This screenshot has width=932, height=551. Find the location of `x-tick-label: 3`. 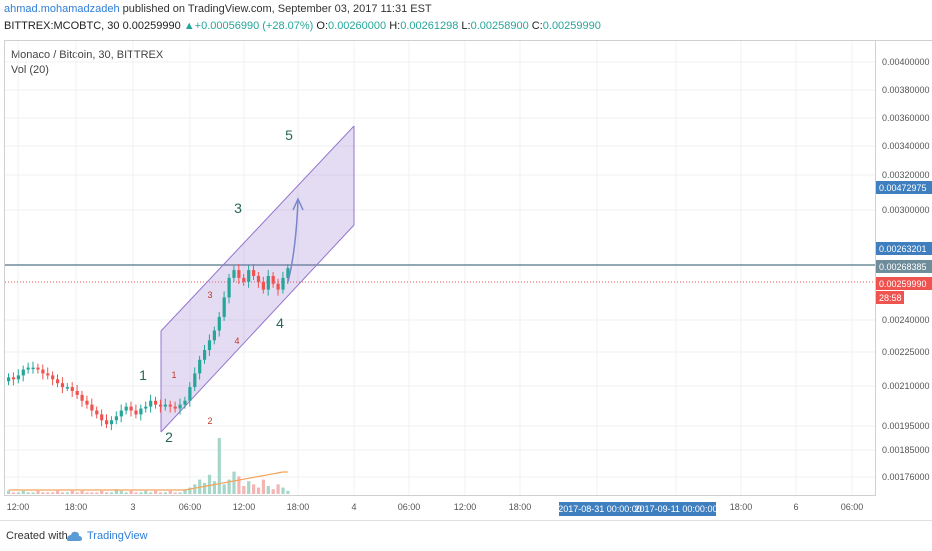

x-tick-label: 3 is located at coordinates (132, 507).